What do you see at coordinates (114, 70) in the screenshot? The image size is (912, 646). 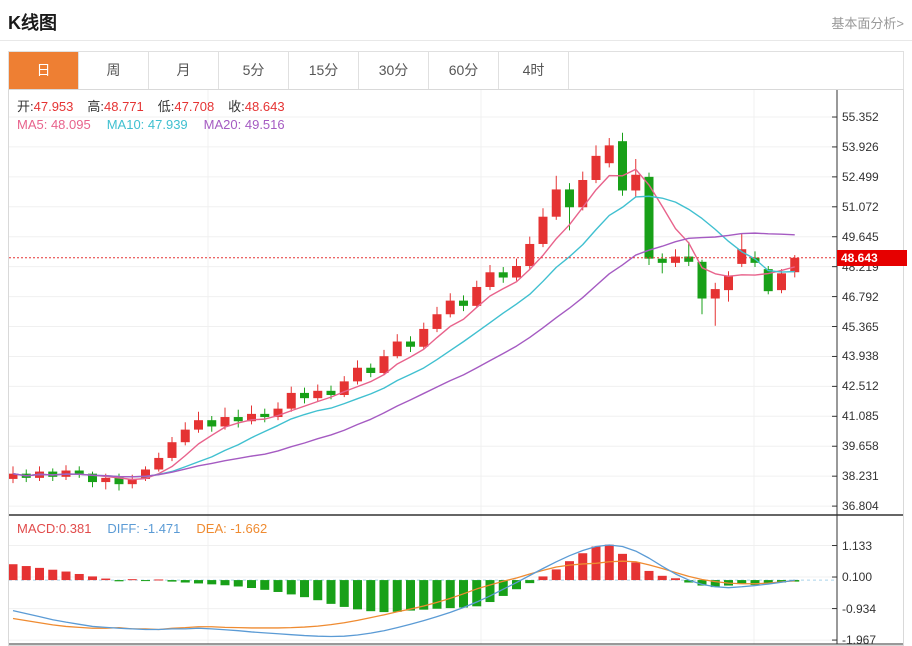 I see `tab-week: 周` at bounding box center [114, 70].